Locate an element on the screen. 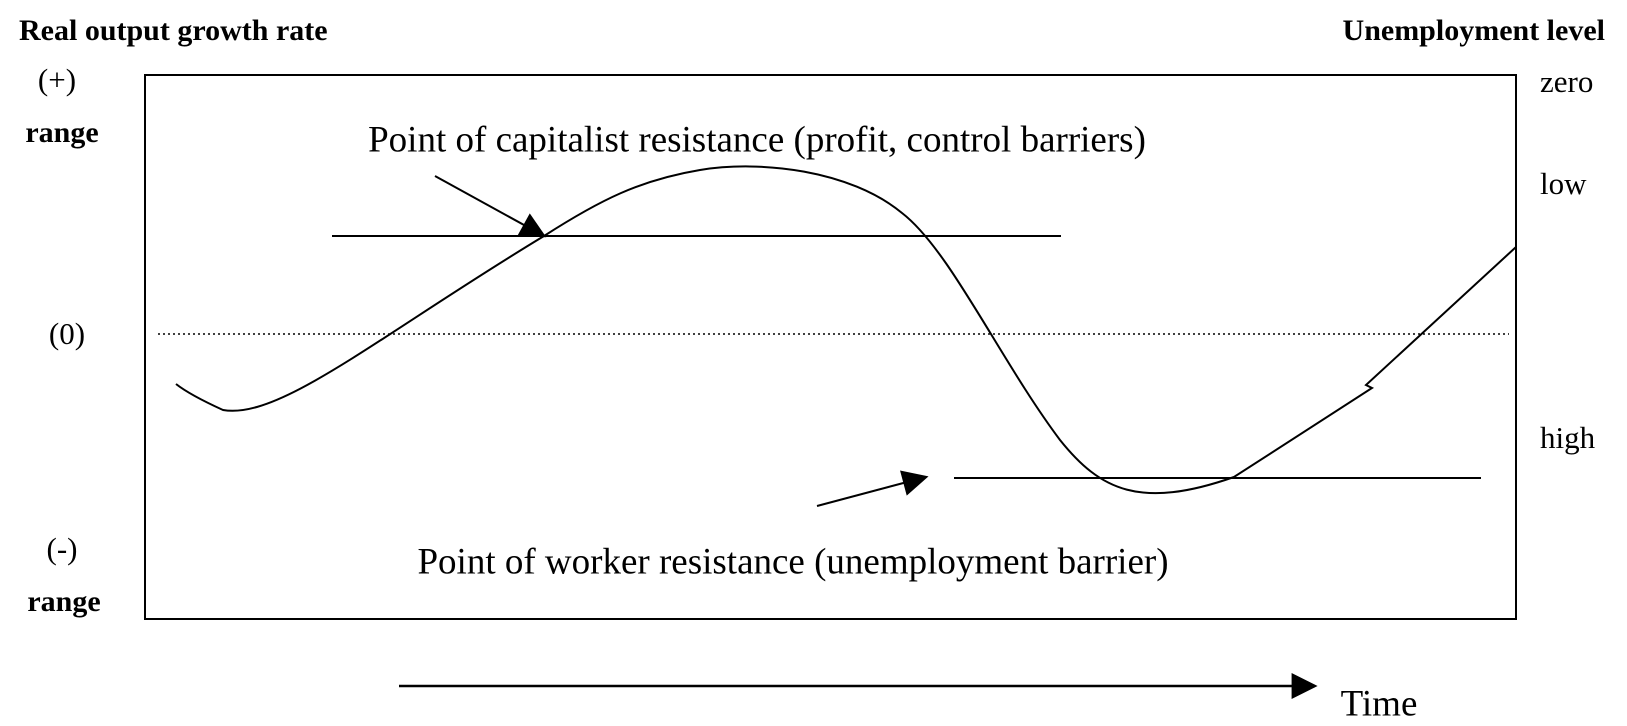  right-label: high is located at coordinates (1568, 437).